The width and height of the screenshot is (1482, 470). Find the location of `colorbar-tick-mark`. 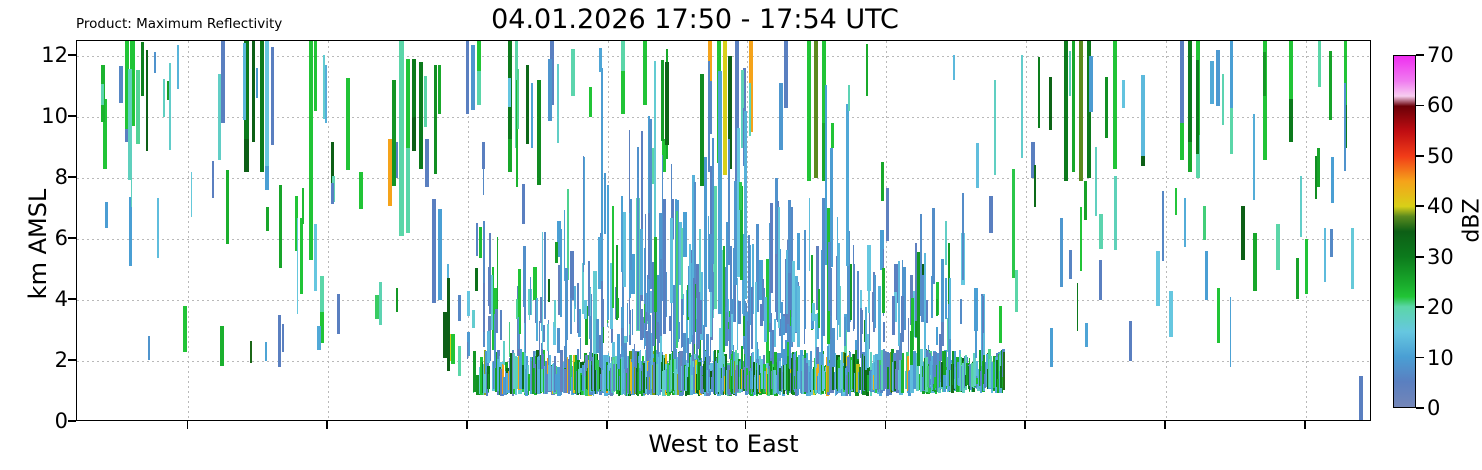

colorbar-tick-mark is located at coordinates (1420, 357).